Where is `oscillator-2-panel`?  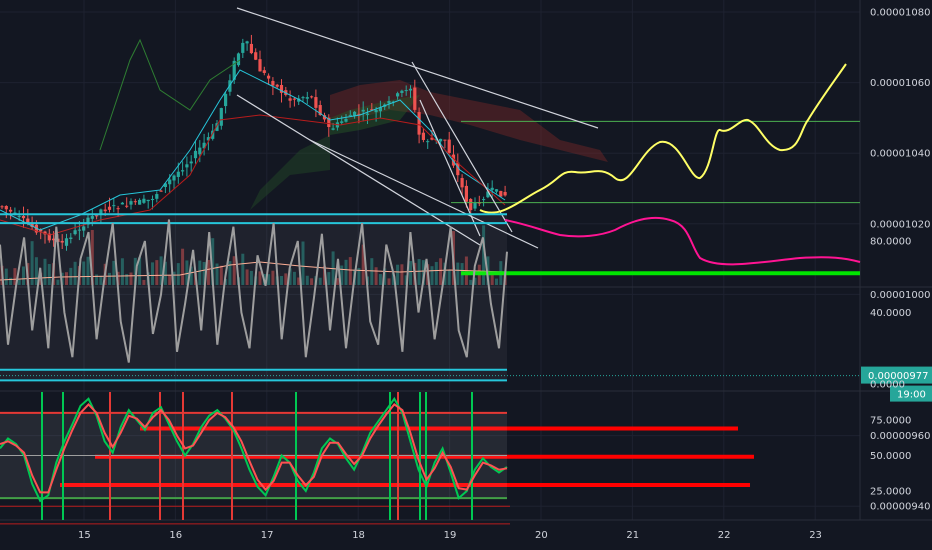
oscillator-2-panel is located at coordinates (254, 456).